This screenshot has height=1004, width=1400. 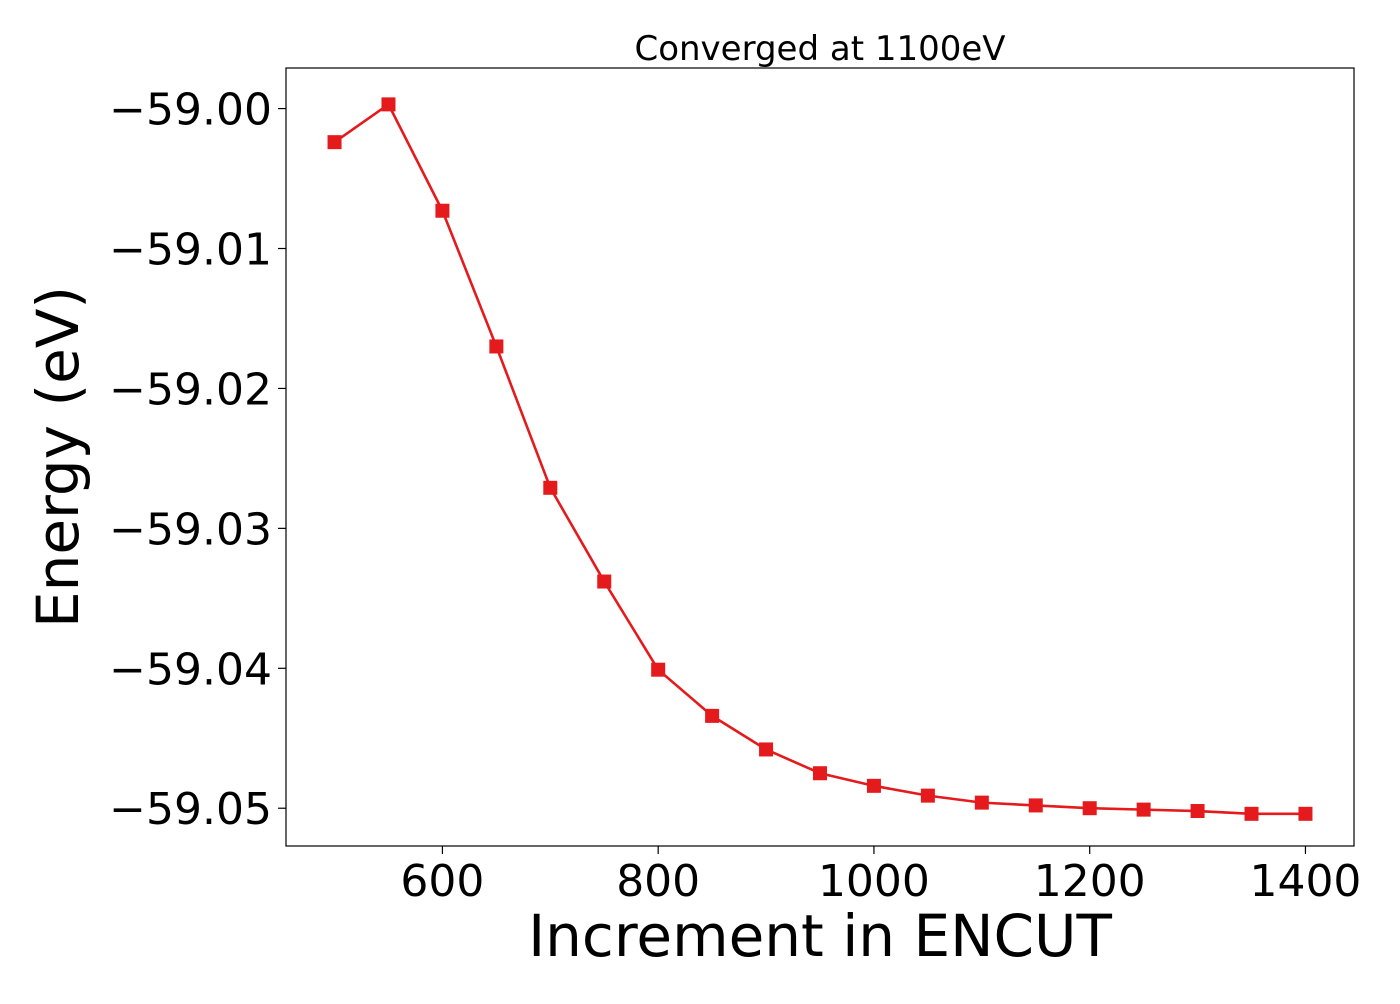 What do you see at coordinates (197, 460) in the screenshot?
I see `y-axis-ticks: −59.00 −59.01 −59.02 −59.03 −59.04 −59.05` at bounding box center [197, 460].